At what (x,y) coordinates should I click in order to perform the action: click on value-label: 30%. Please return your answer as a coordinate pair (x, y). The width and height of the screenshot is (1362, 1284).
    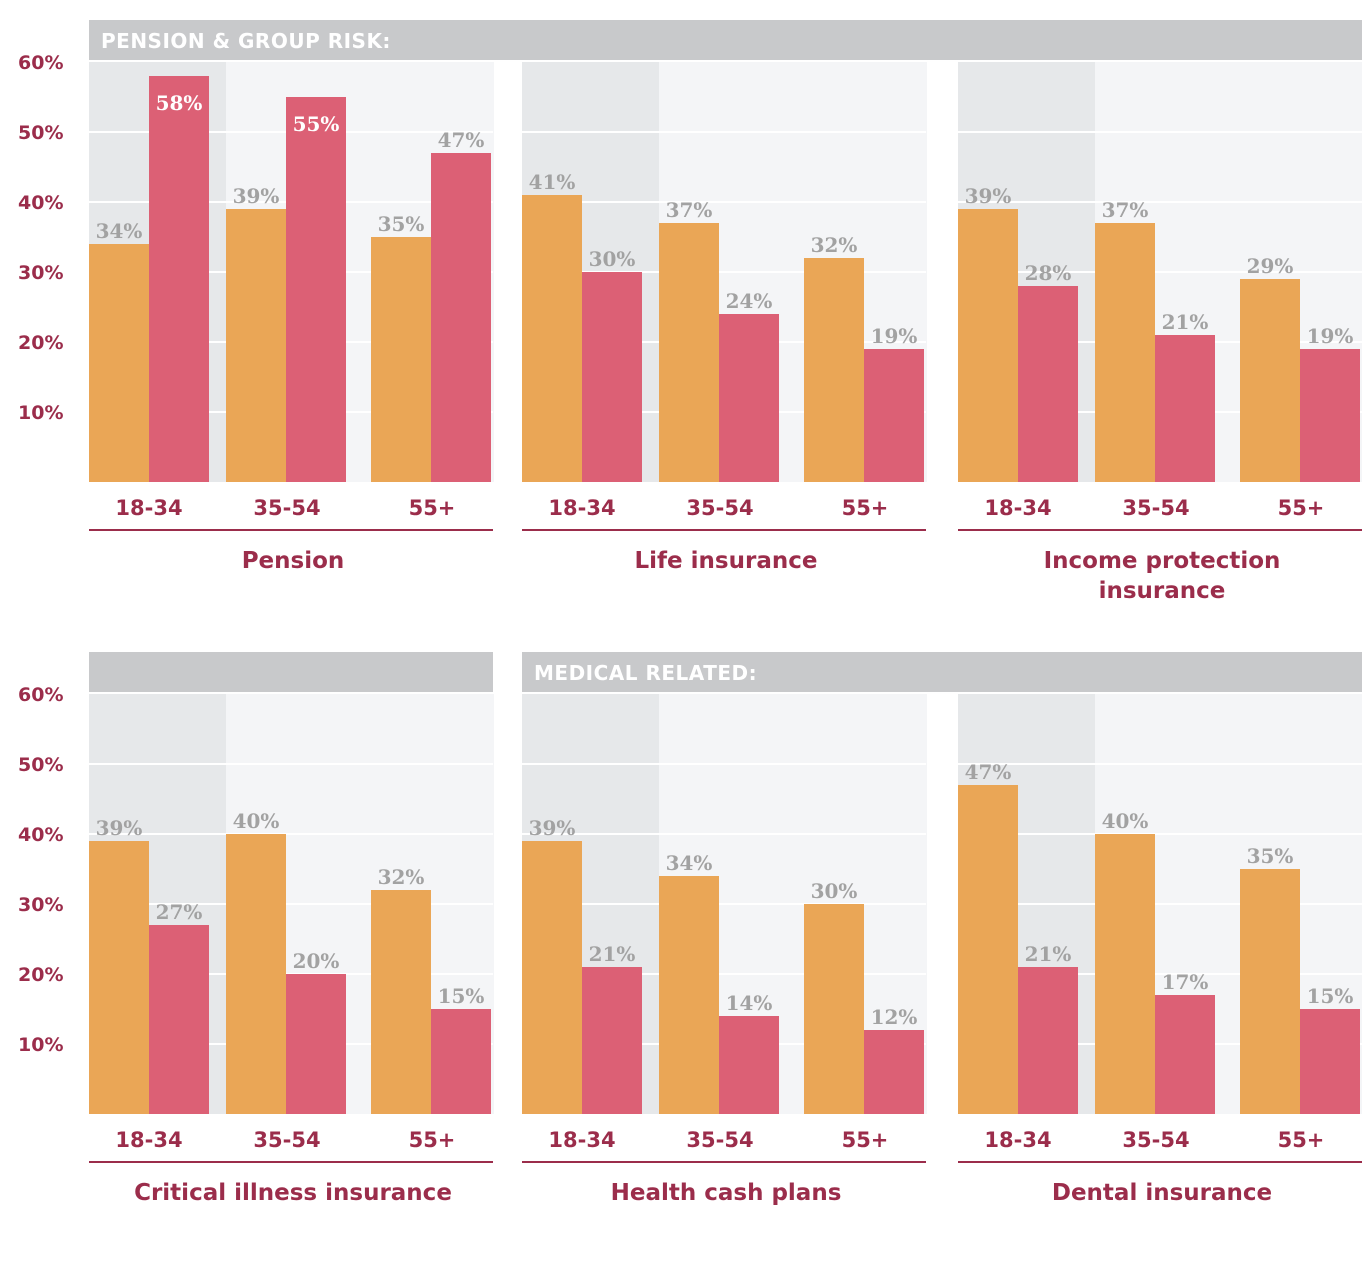
    Looking at the image, I should click on (834, 891).